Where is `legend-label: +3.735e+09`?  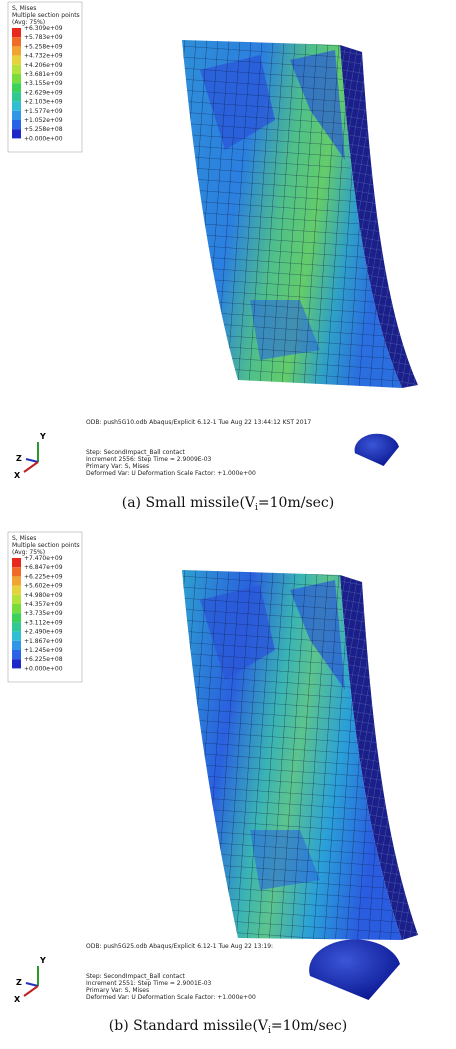
legend-label: +3.735e+09 is located at coordinates (43, 613).